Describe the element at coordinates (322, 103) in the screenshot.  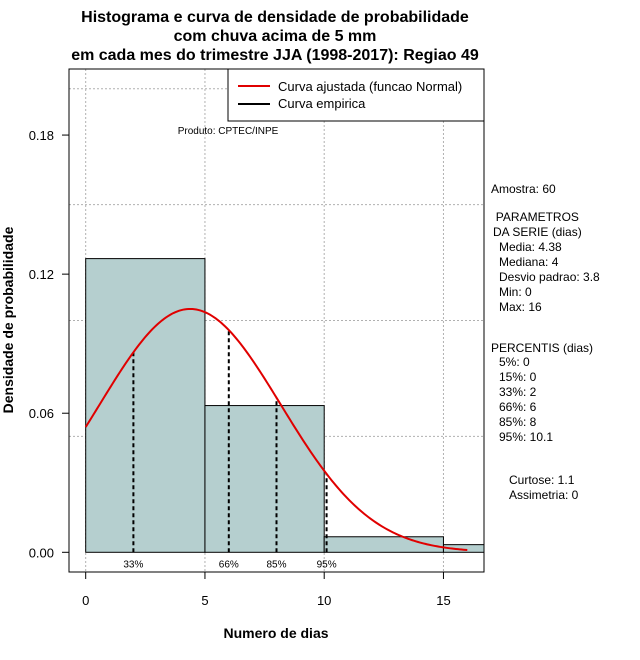
I see `legend-empirical-label: Curva empirica` at that location.